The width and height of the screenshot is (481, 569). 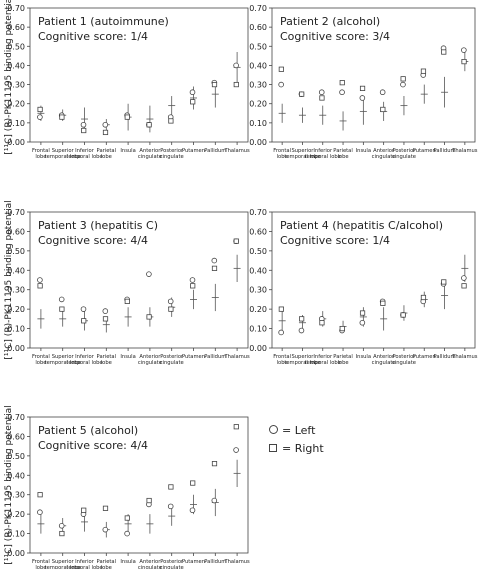 I want to click on panel-title: Patient 2 (alcohol), so click(x=330, y=21).